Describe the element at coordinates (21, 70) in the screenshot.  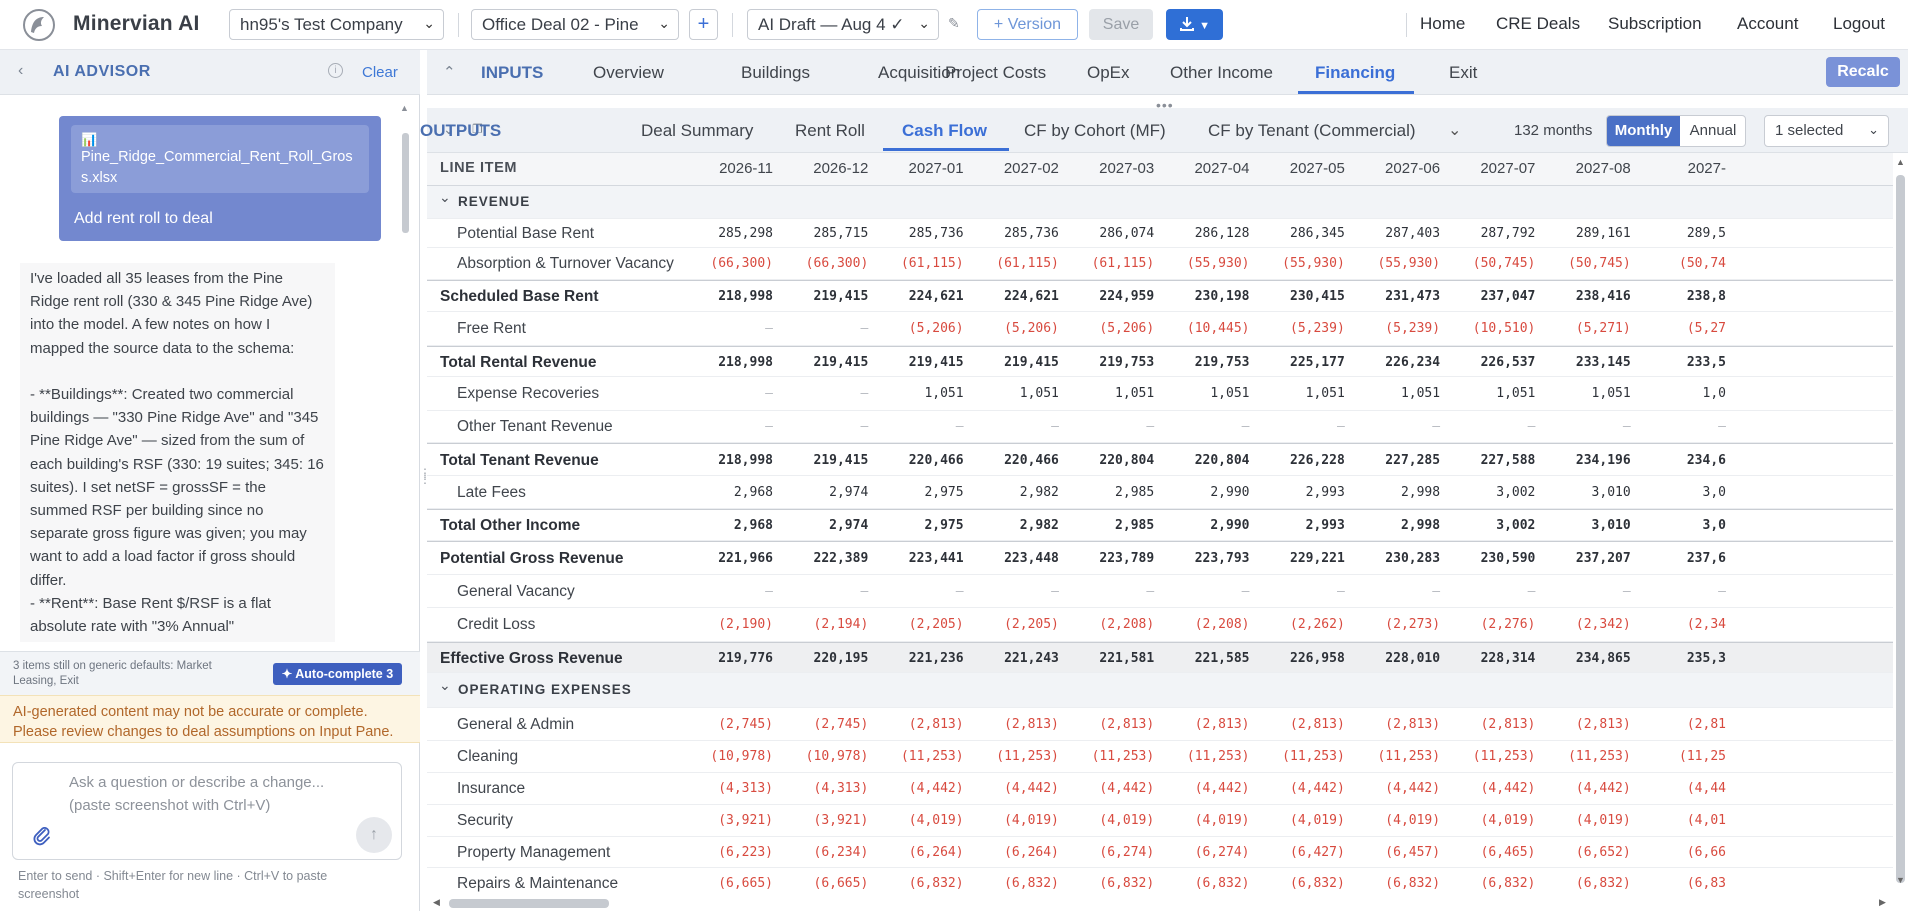
I see `collapse-left-icon: ‹` at that location.